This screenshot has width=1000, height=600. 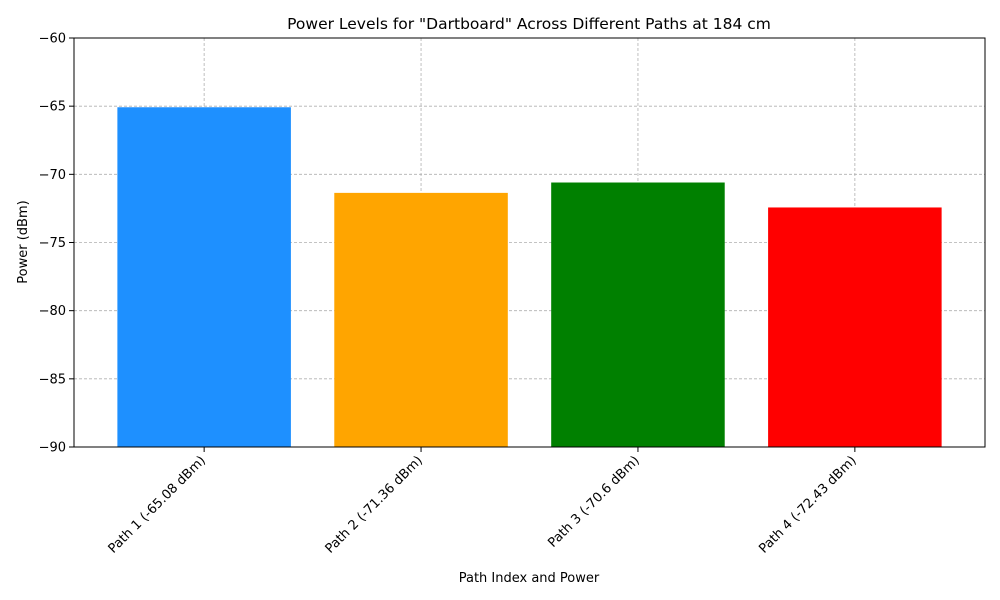 What do you see at coordinates (23, 241) in the screenshot?
I see `y-axis-label: Power (dBm)` at bounding box center [23, 241].